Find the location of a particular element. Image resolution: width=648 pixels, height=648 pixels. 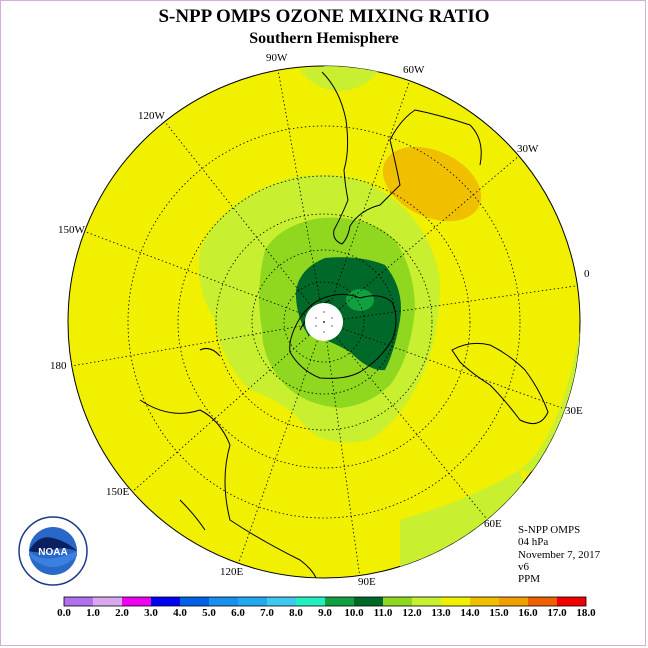

map-subtitle: Southern Hemisphere is located at coordinates (324, 38).